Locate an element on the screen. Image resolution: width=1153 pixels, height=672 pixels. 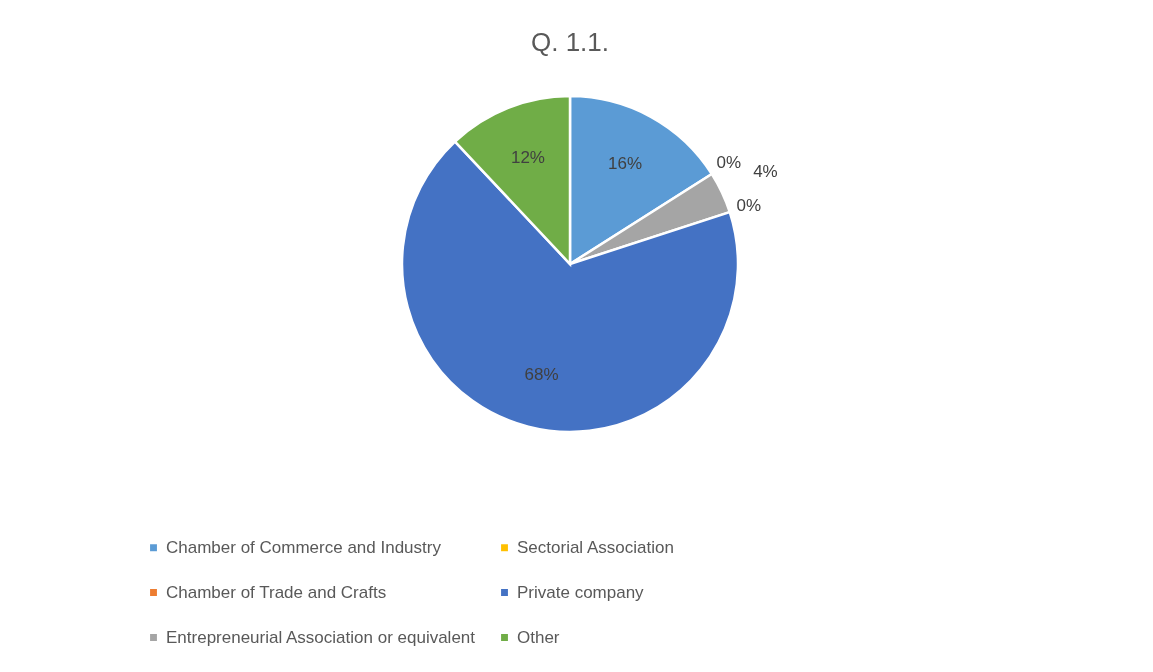
data-label: 16% is located at coordinates (625, 163).